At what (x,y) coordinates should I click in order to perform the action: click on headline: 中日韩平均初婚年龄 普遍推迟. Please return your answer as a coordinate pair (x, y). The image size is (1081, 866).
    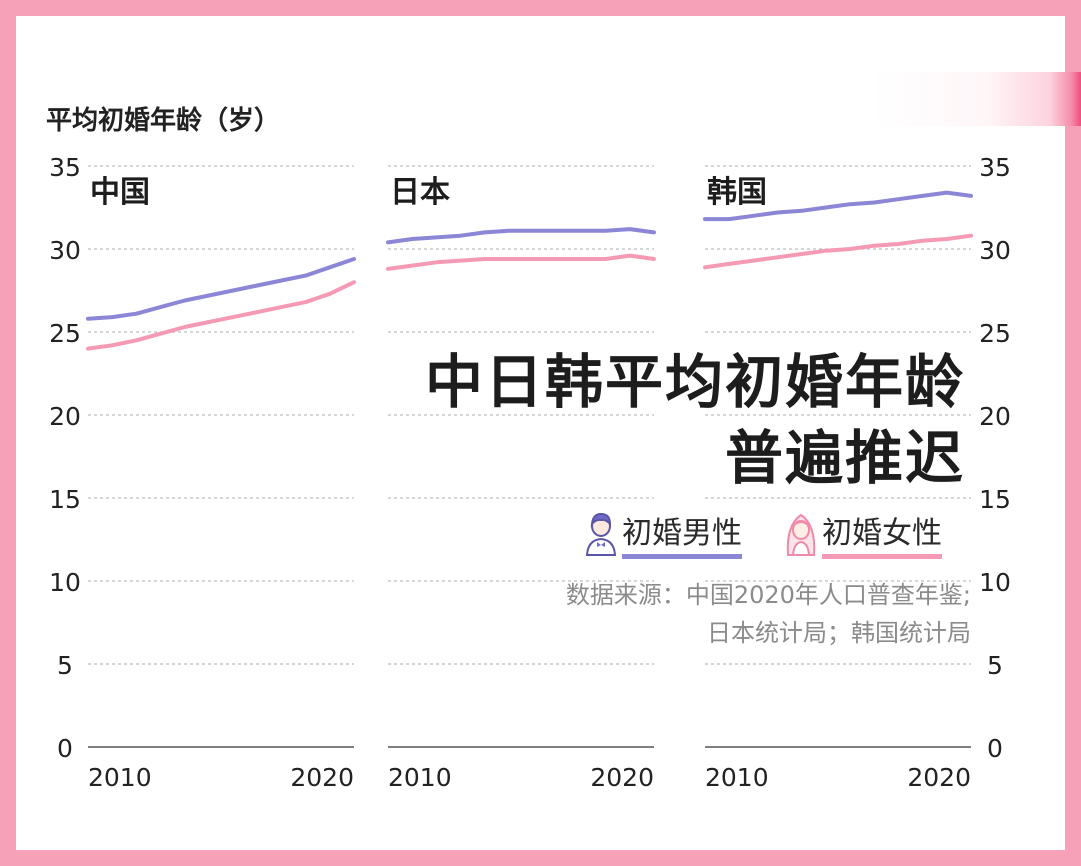
    Looking at the image, I should click on (695, 420).